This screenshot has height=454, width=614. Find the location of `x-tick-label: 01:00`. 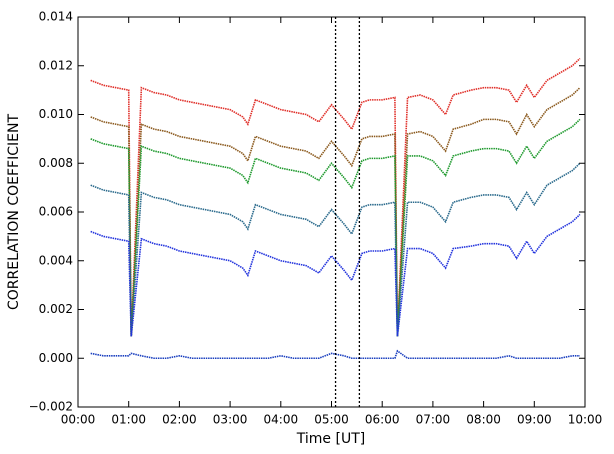

x-tick-label: 01:00 is located at coordinates (128, 420).